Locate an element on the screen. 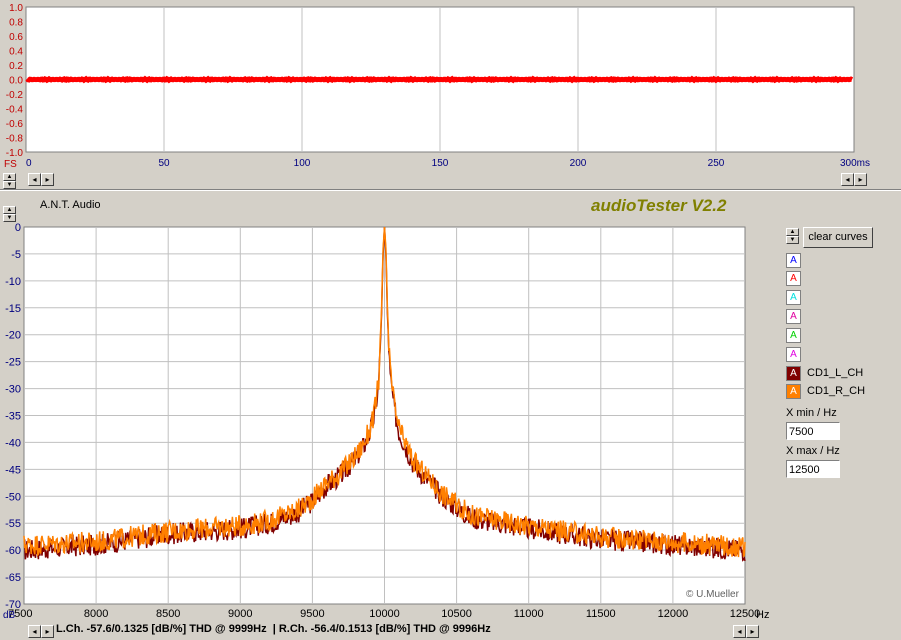 The height and width of the screenshot is (640, 901). xmax-input: 12500 is located at coordinates (813, 469).